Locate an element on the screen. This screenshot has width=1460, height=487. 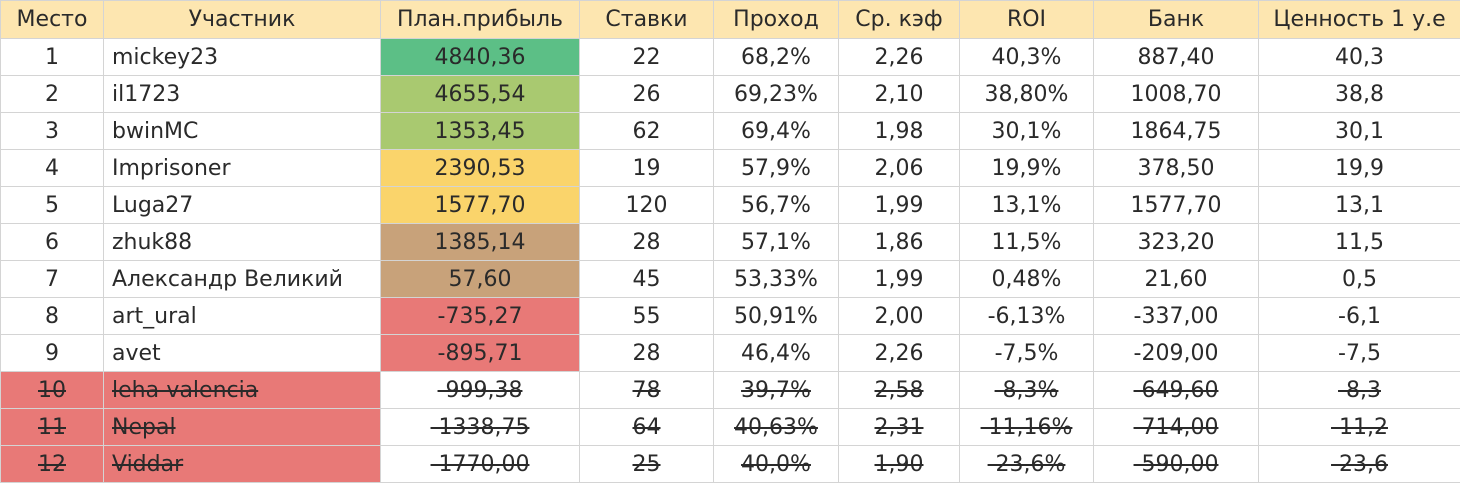
cell-bank: -590,00 is located at coordinates (1176, 464).